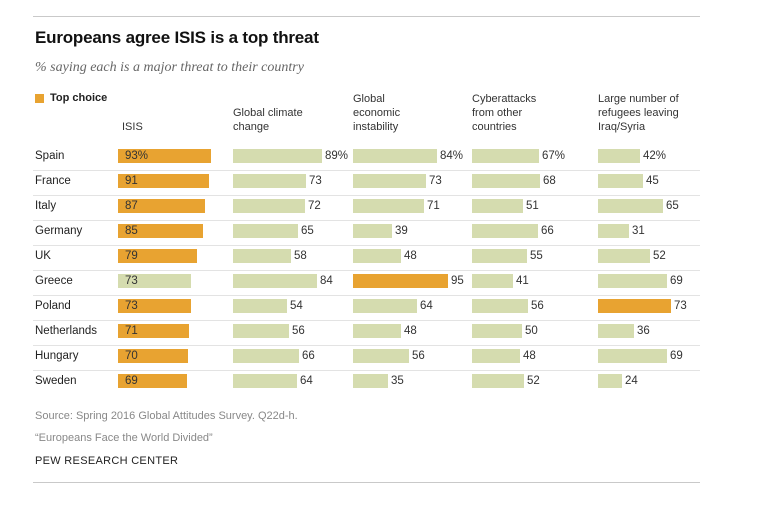 This screenshot has height=505, width=768. Describe the element at coordinates (554, 156) in the screenshot. I see `data-label: 67%` at that location.